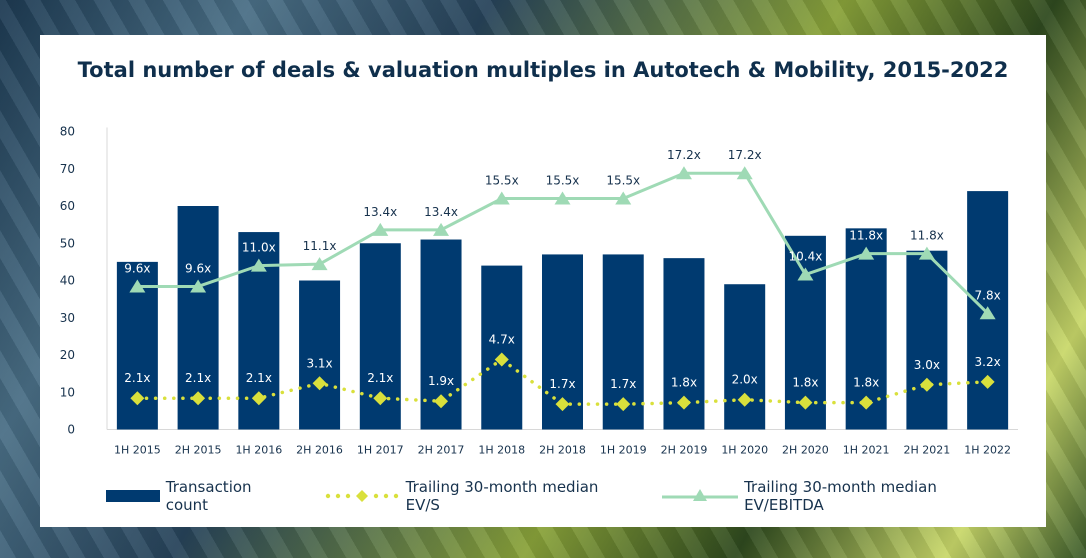 The height and width of the screenshot is (558, 1086). What do you see at coordinates (501, 450) in the screenshot?
I see `x-tick-label: 1H 2018` at bounding box center [501, 450].